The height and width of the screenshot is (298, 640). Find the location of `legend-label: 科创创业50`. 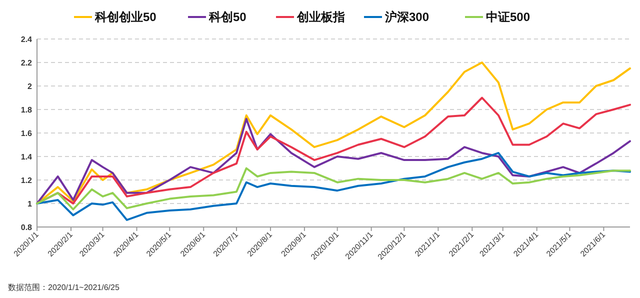

legend-label: 科创创业50 is located at coordinates (125, 17).